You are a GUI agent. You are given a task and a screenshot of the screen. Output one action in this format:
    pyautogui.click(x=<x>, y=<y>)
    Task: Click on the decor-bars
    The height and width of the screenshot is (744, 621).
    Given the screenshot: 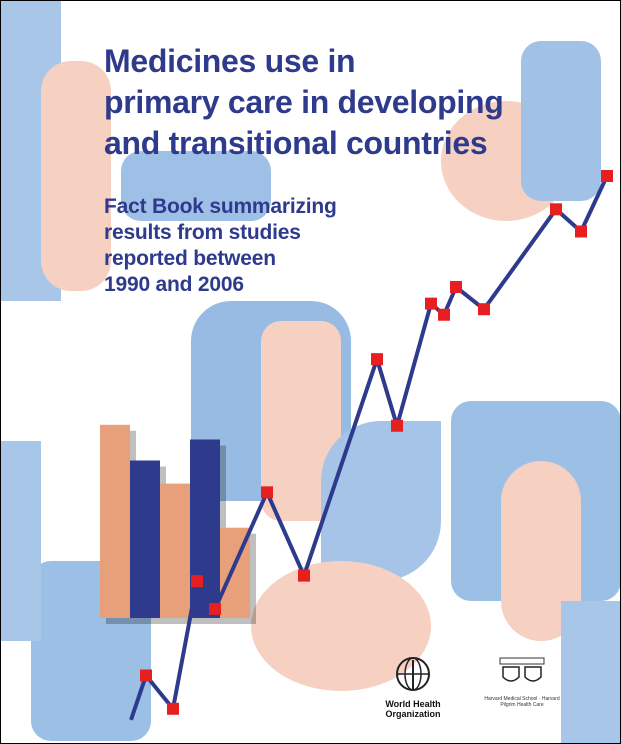 What is the action you would take?
    pyautogui.click(x=178, y=524)
    